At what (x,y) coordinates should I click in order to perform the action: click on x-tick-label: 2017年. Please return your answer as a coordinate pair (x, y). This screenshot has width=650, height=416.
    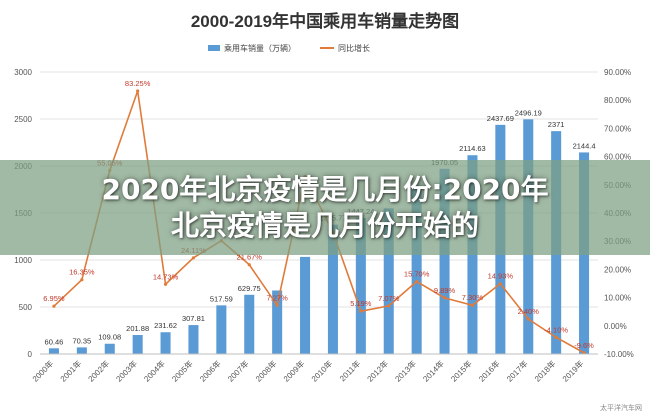
    Looking at the image, I should click on (516, 370).